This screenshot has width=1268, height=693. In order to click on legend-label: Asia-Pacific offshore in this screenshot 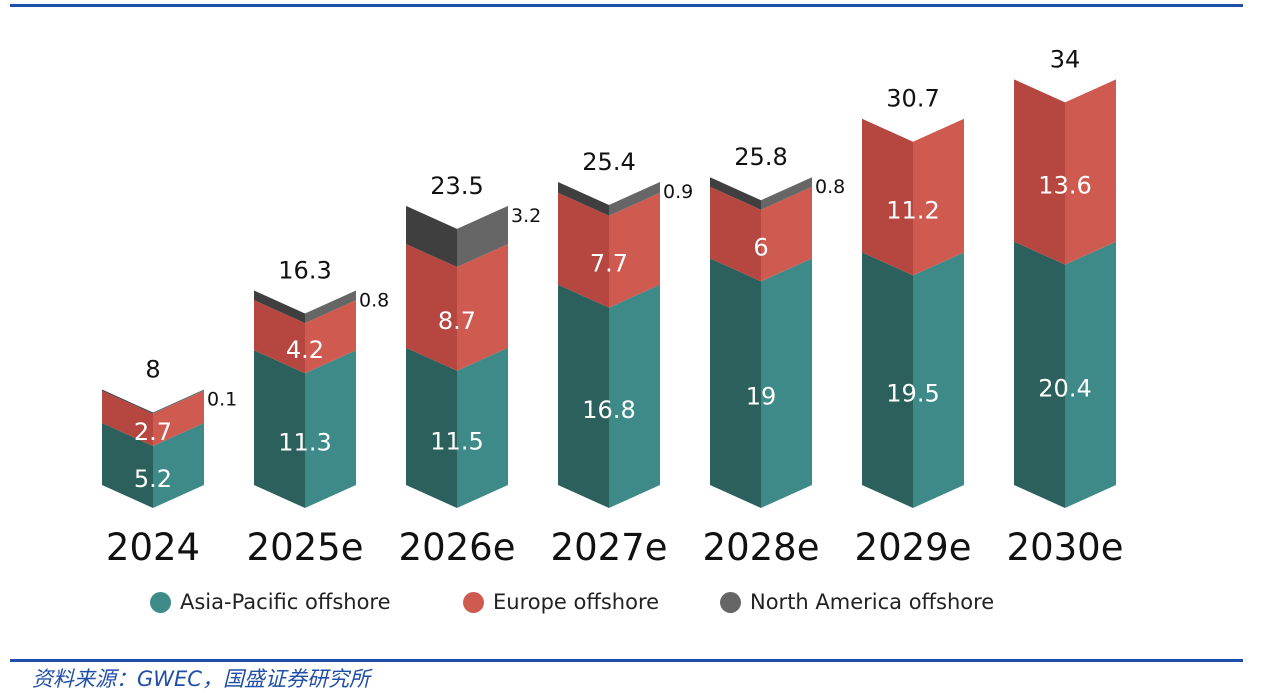, I will do `click(285, 602)`.